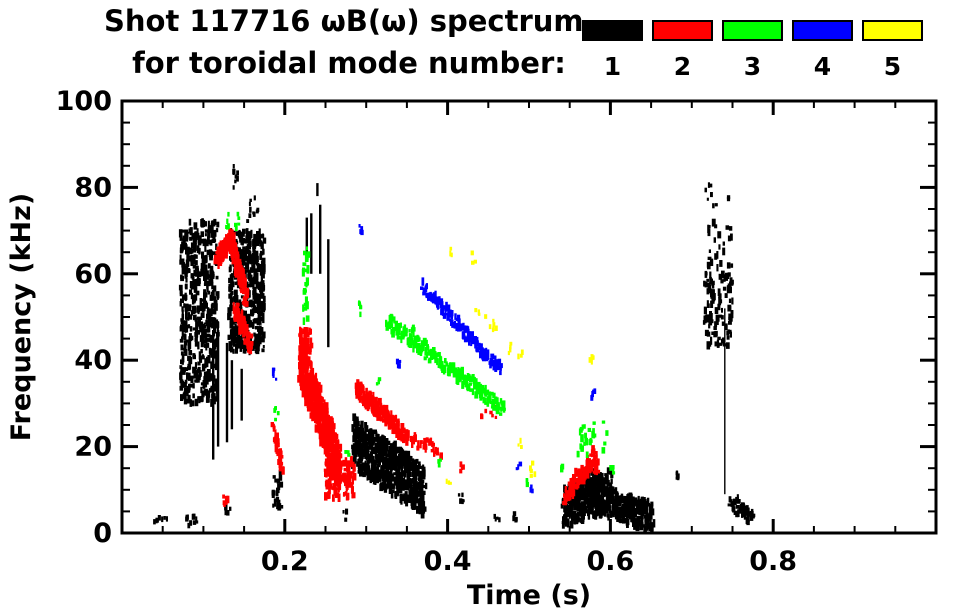  What do you see at coordinates (84, 101) in the screenshot?
I see `svg-text: 100` at bounding box center [84, 101].